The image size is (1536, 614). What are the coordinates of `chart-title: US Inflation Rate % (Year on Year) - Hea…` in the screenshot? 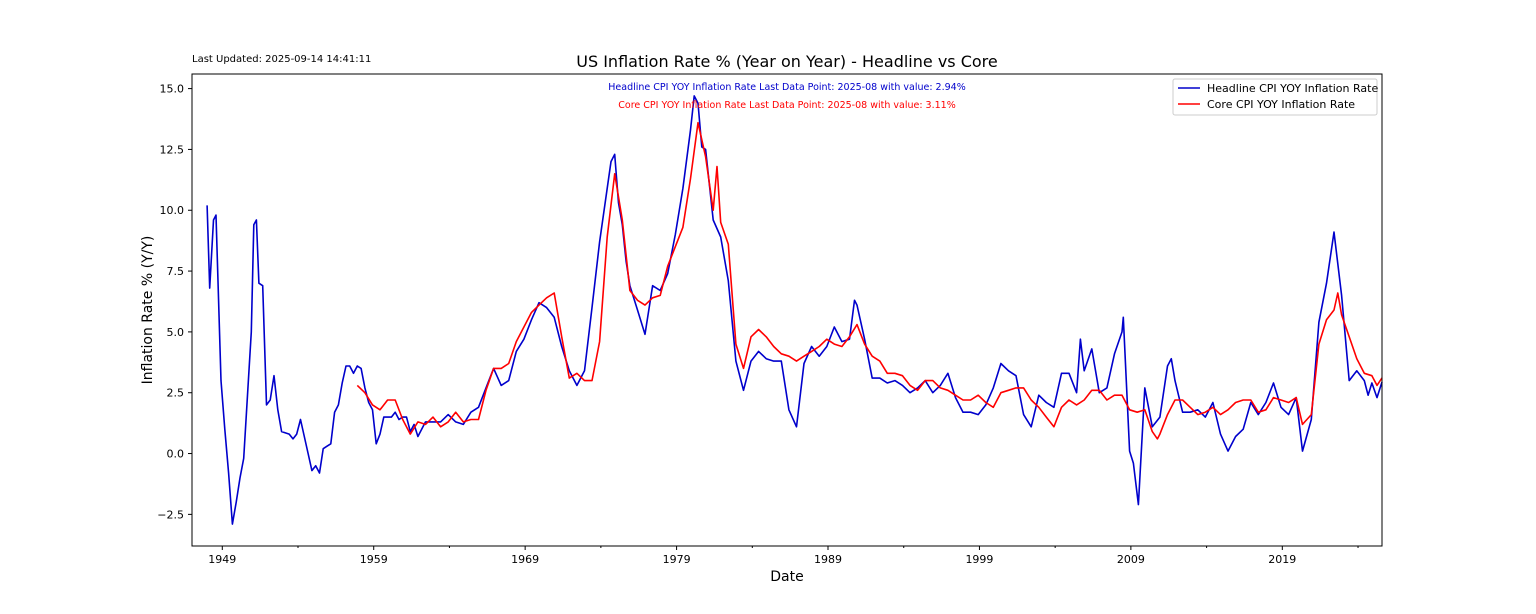 It's located at (787, 61).